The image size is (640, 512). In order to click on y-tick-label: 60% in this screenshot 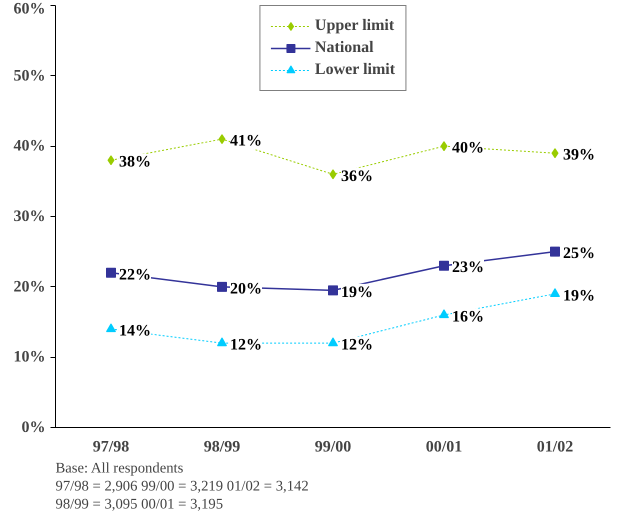, I will do `click(30, 9)`.